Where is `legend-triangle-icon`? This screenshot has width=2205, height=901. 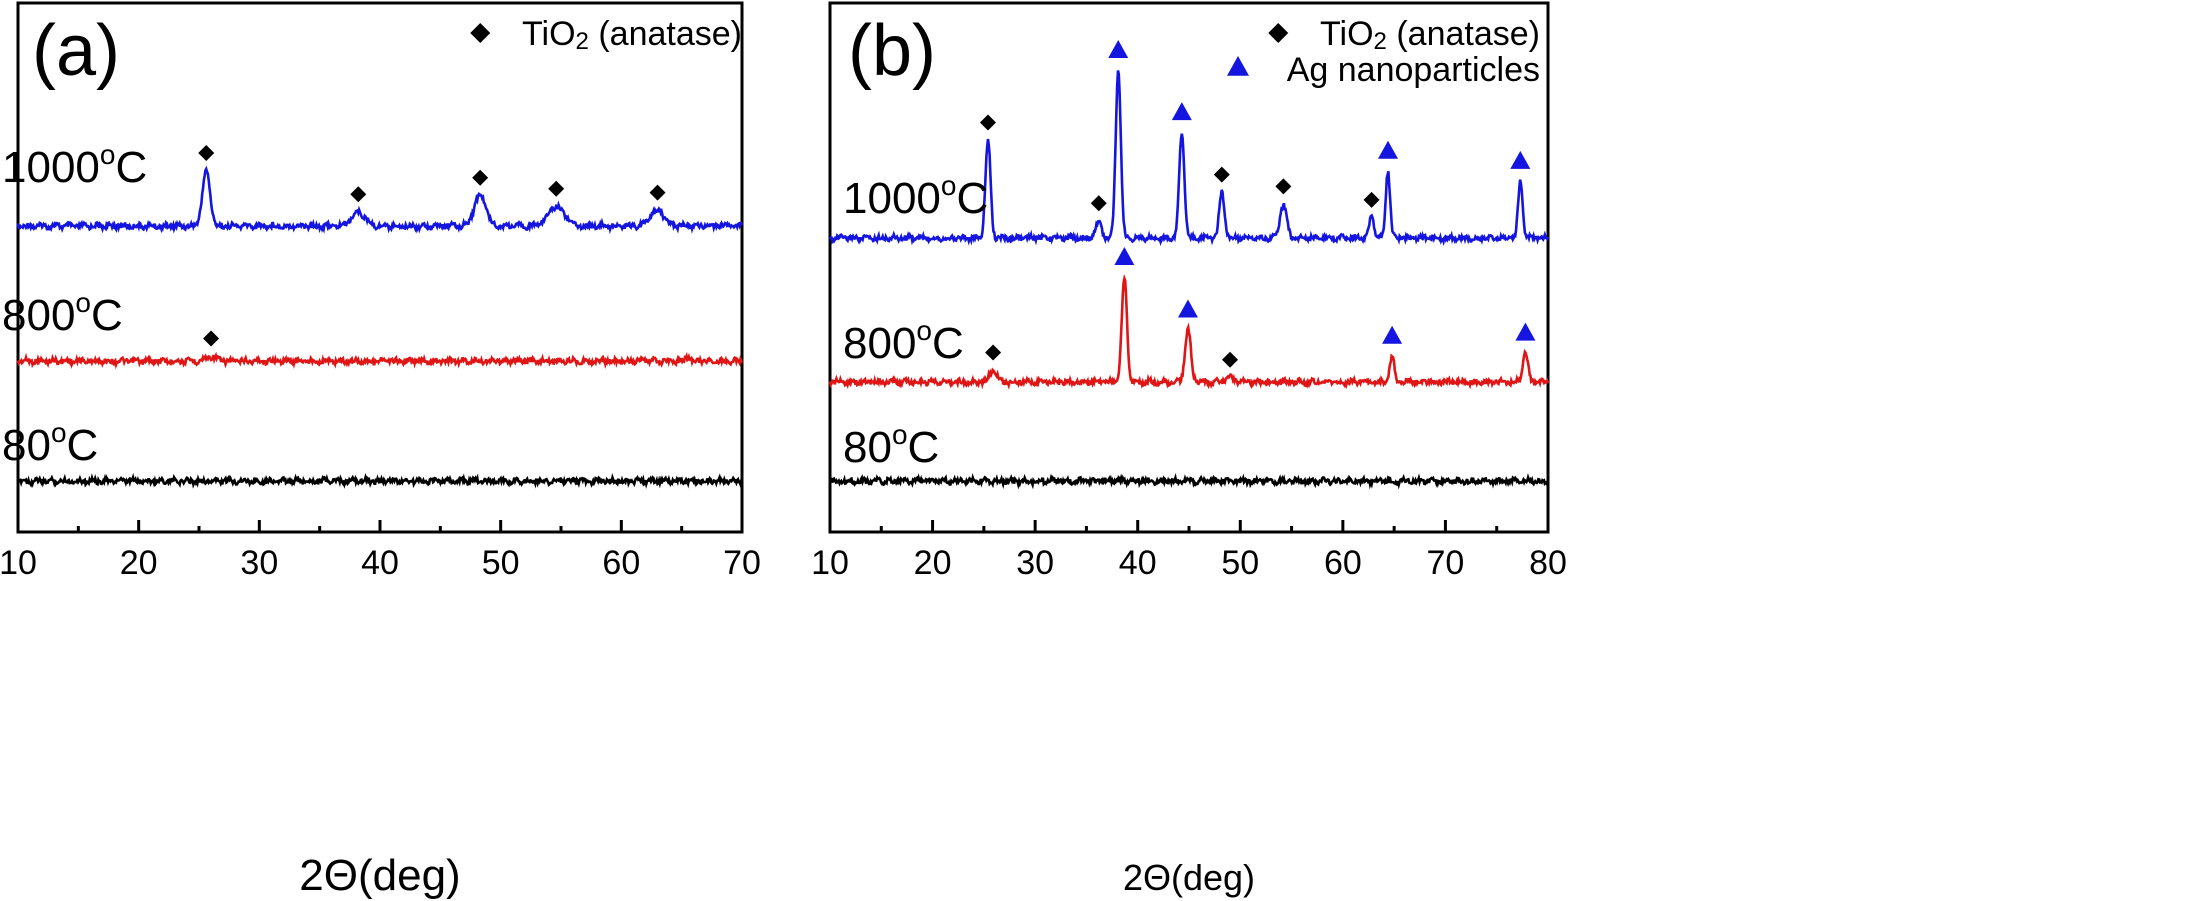 legend-triangle-icon is located at coordinates (1238, 66).